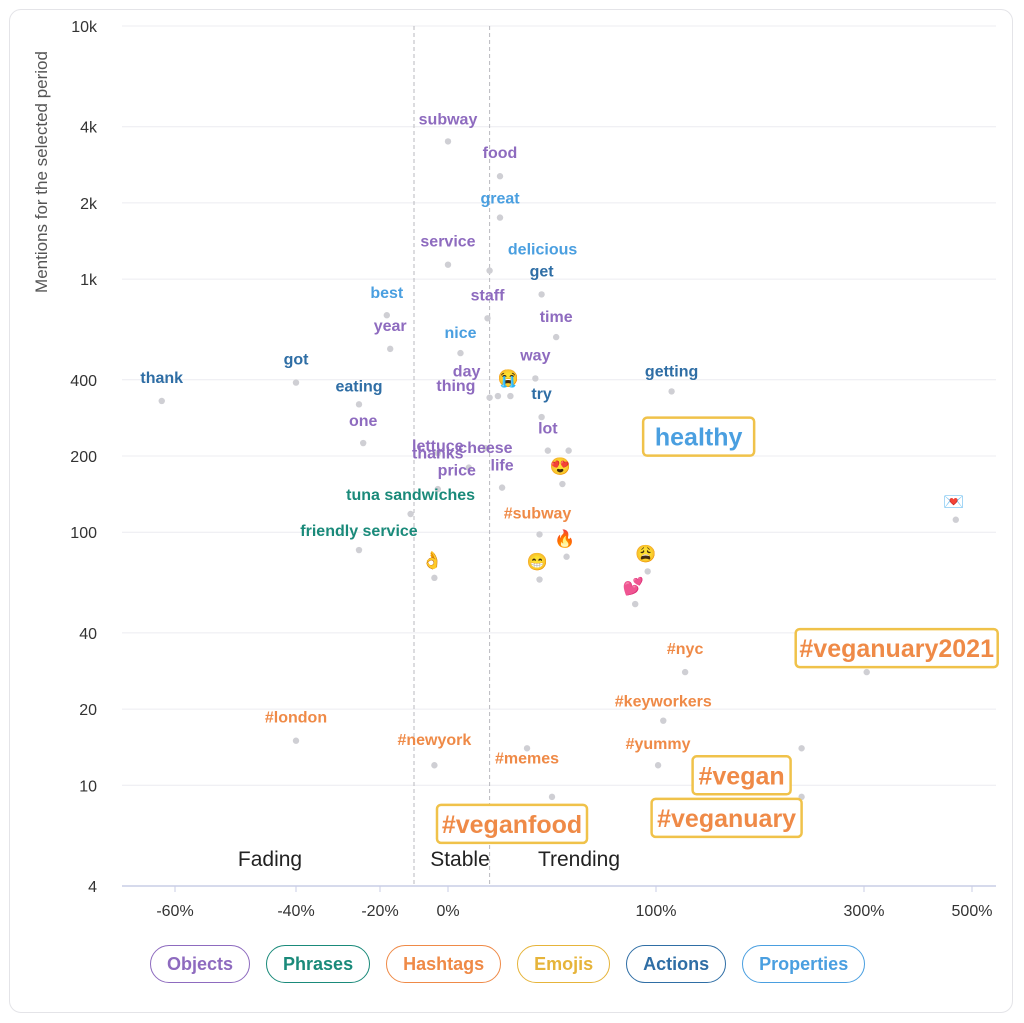 This screenshot has height=1023, width=1024. Describe the element at coordinates (864, 911) in the screenshot. I see `x-tick-label: 300%` at that location.